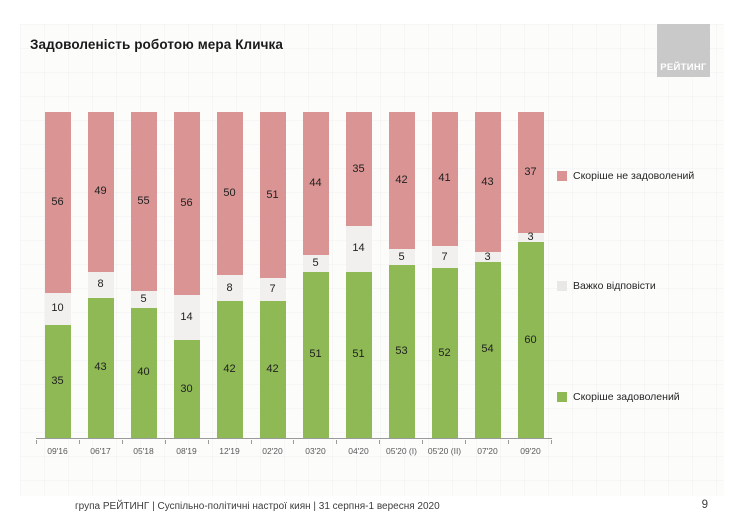 The height and width of the screenshot is (521, 729). What do you see at coordinates (143, 451) in the screenshot?
I see `x-axis-label: 05'18` at bounding box center [143, 451].